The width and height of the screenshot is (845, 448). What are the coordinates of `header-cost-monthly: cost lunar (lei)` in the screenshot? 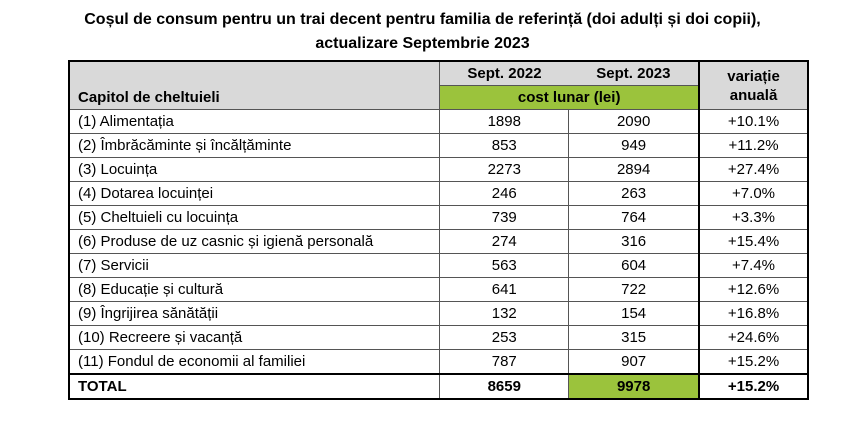 It's located at (569, 97).